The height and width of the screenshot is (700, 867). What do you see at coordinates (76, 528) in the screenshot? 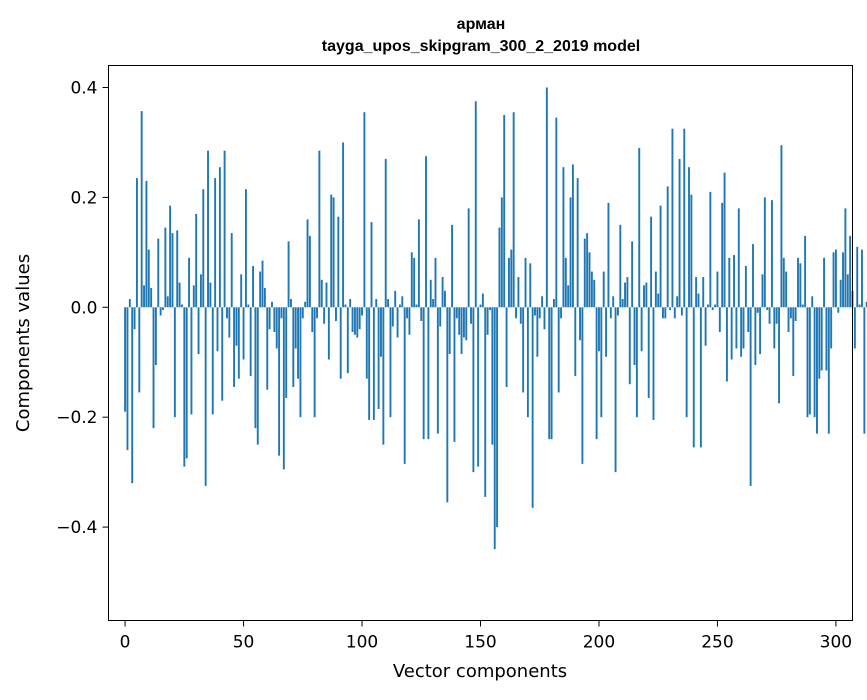
I see `y-tick-label: −0.4` at bounding box center [76, 528].